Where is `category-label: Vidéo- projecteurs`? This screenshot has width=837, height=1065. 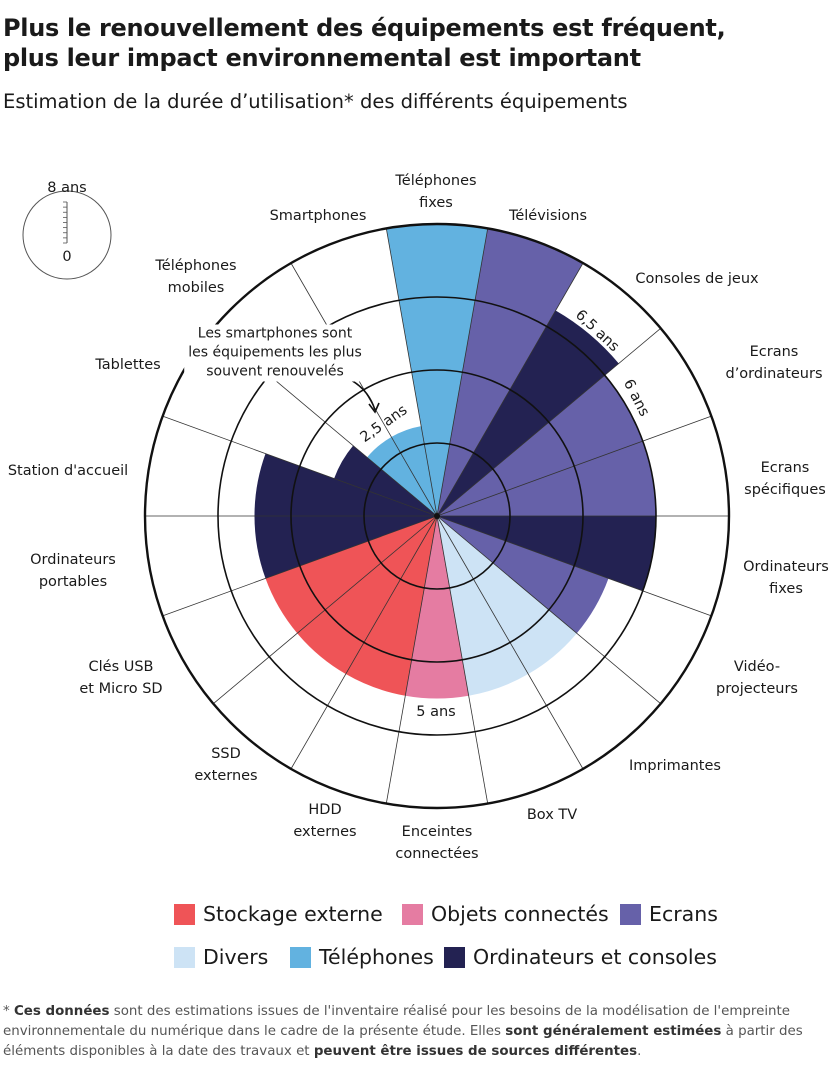
category-label: Vidéo- projecteurs is located at coordinates (757, 678).